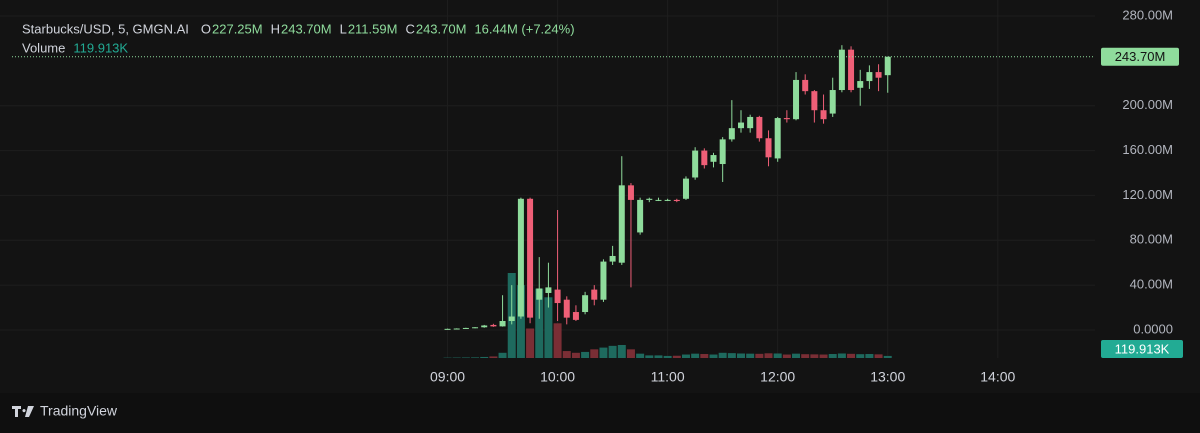  Describe the element at coordinates (105, 28) in the screenshot. I see `chart-title: Starbucks/USD, 5, GMGN.AI` at that location.